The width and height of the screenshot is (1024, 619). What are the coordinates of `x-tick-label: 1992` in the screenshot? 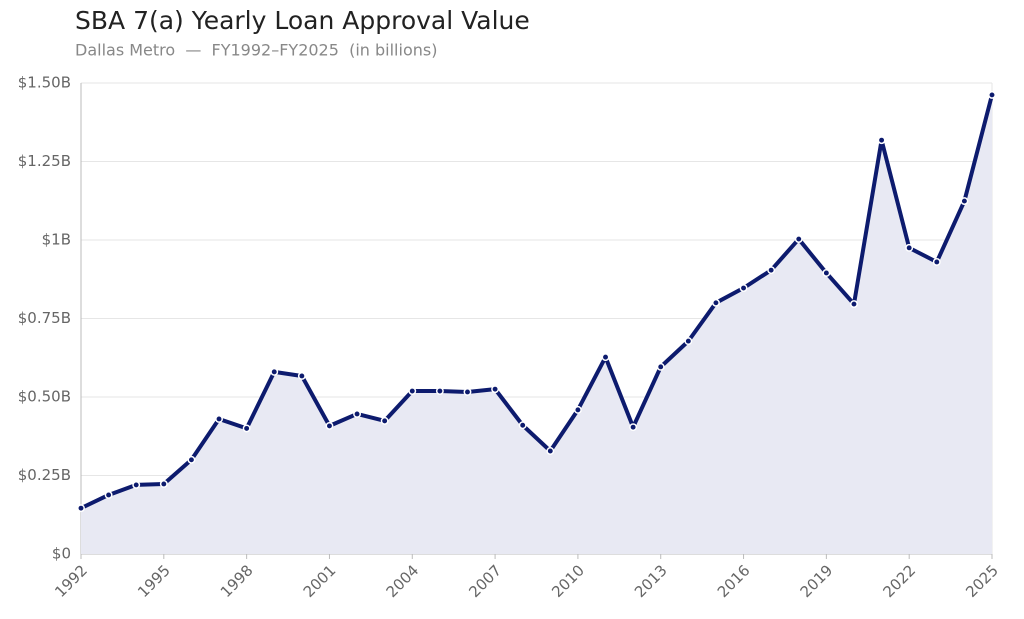 It's located at (71, 581).